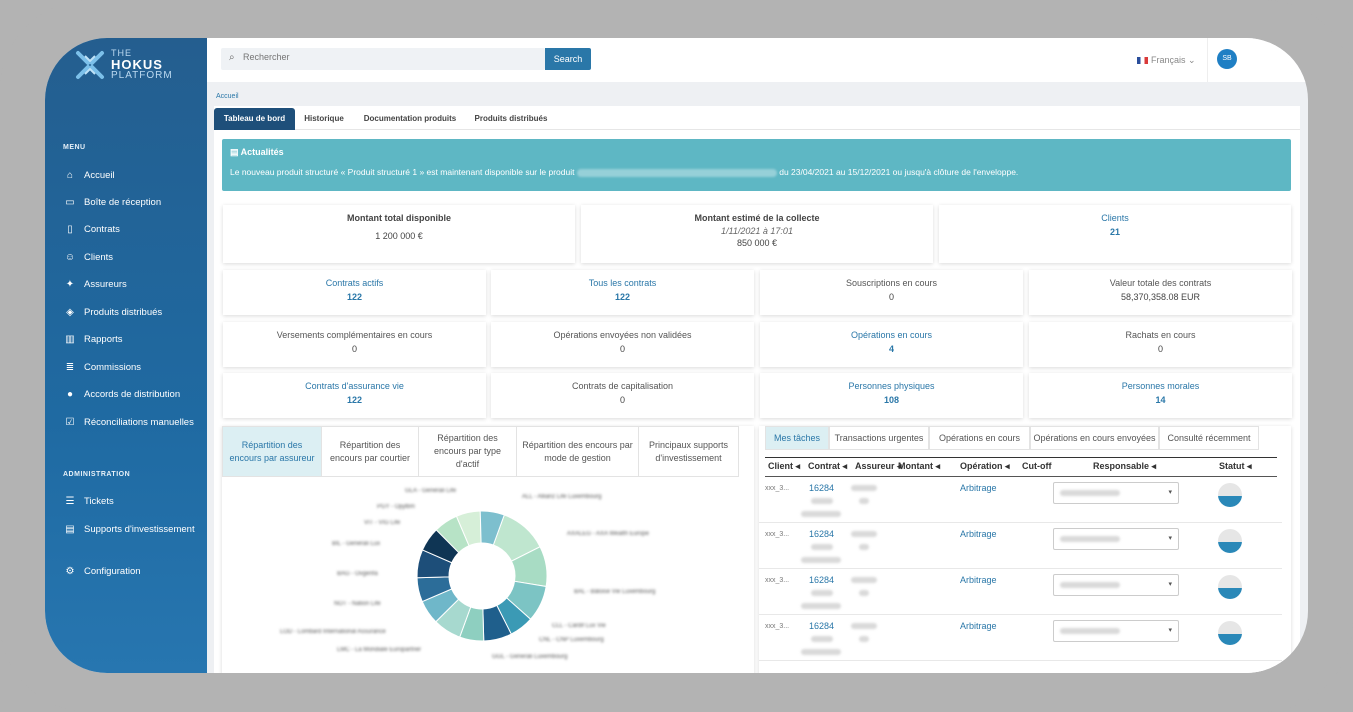  I want to click on pie-label: GLA - Generali Life, so click(431, 491).